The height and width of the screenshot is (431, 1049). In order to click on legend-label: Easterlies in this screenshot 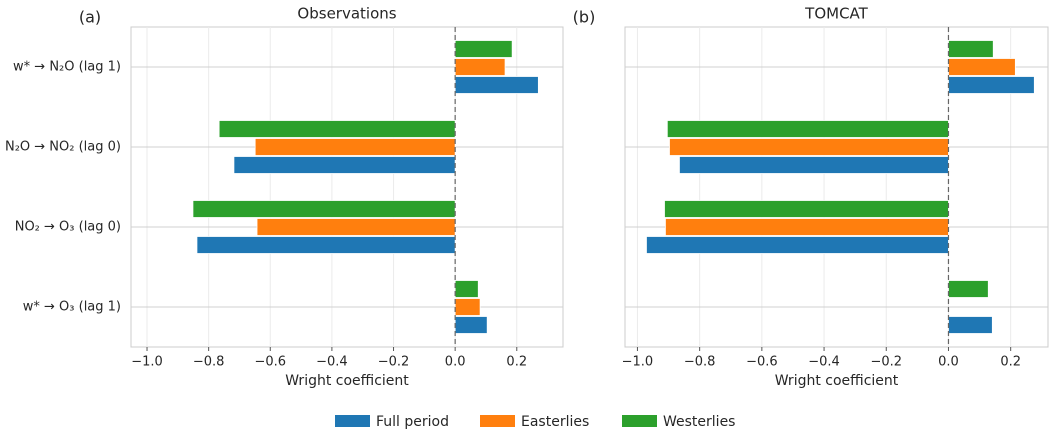, I will do `click(555, 422)`.